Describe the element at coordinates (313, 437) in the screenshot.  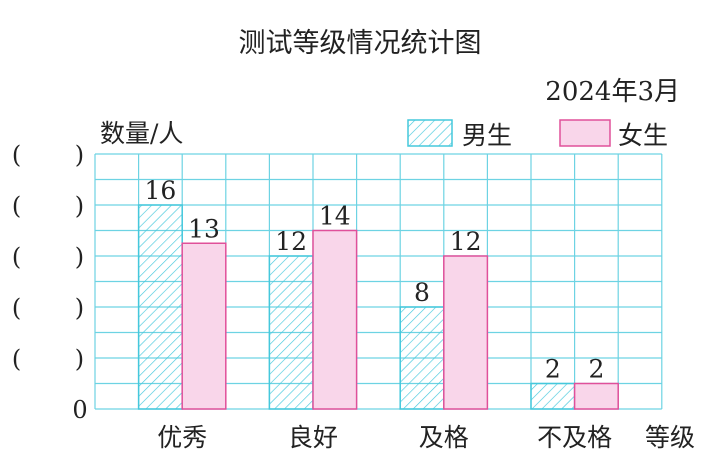
I see `x-tick-label: 良好` at that location.